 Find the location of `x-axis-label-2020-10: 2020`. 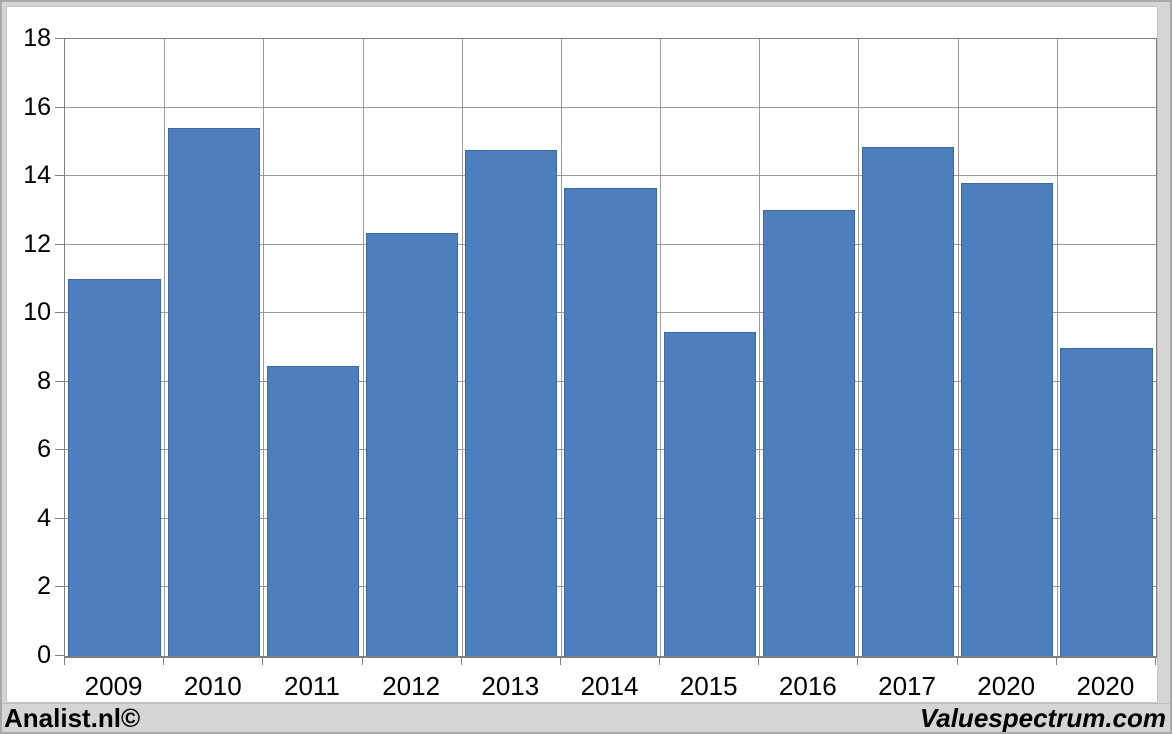

x-axis-label-2020-10: 2020 is located at coordinates (1105, 686).